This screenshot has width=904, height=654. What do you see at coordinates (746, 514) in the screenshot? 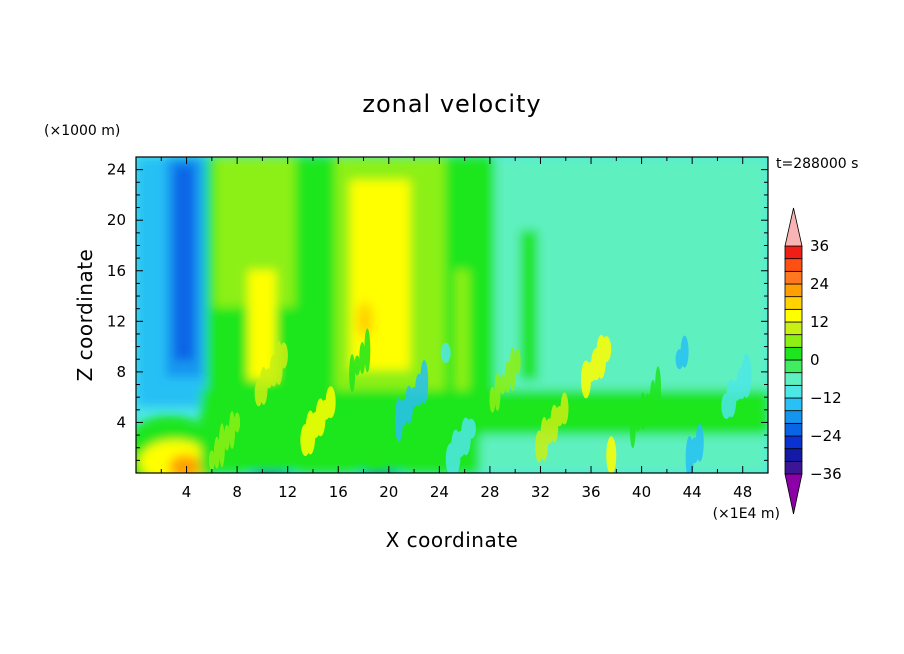
I see `x-unit-label: (×1E4 m)` at bounding box center [746, 514].